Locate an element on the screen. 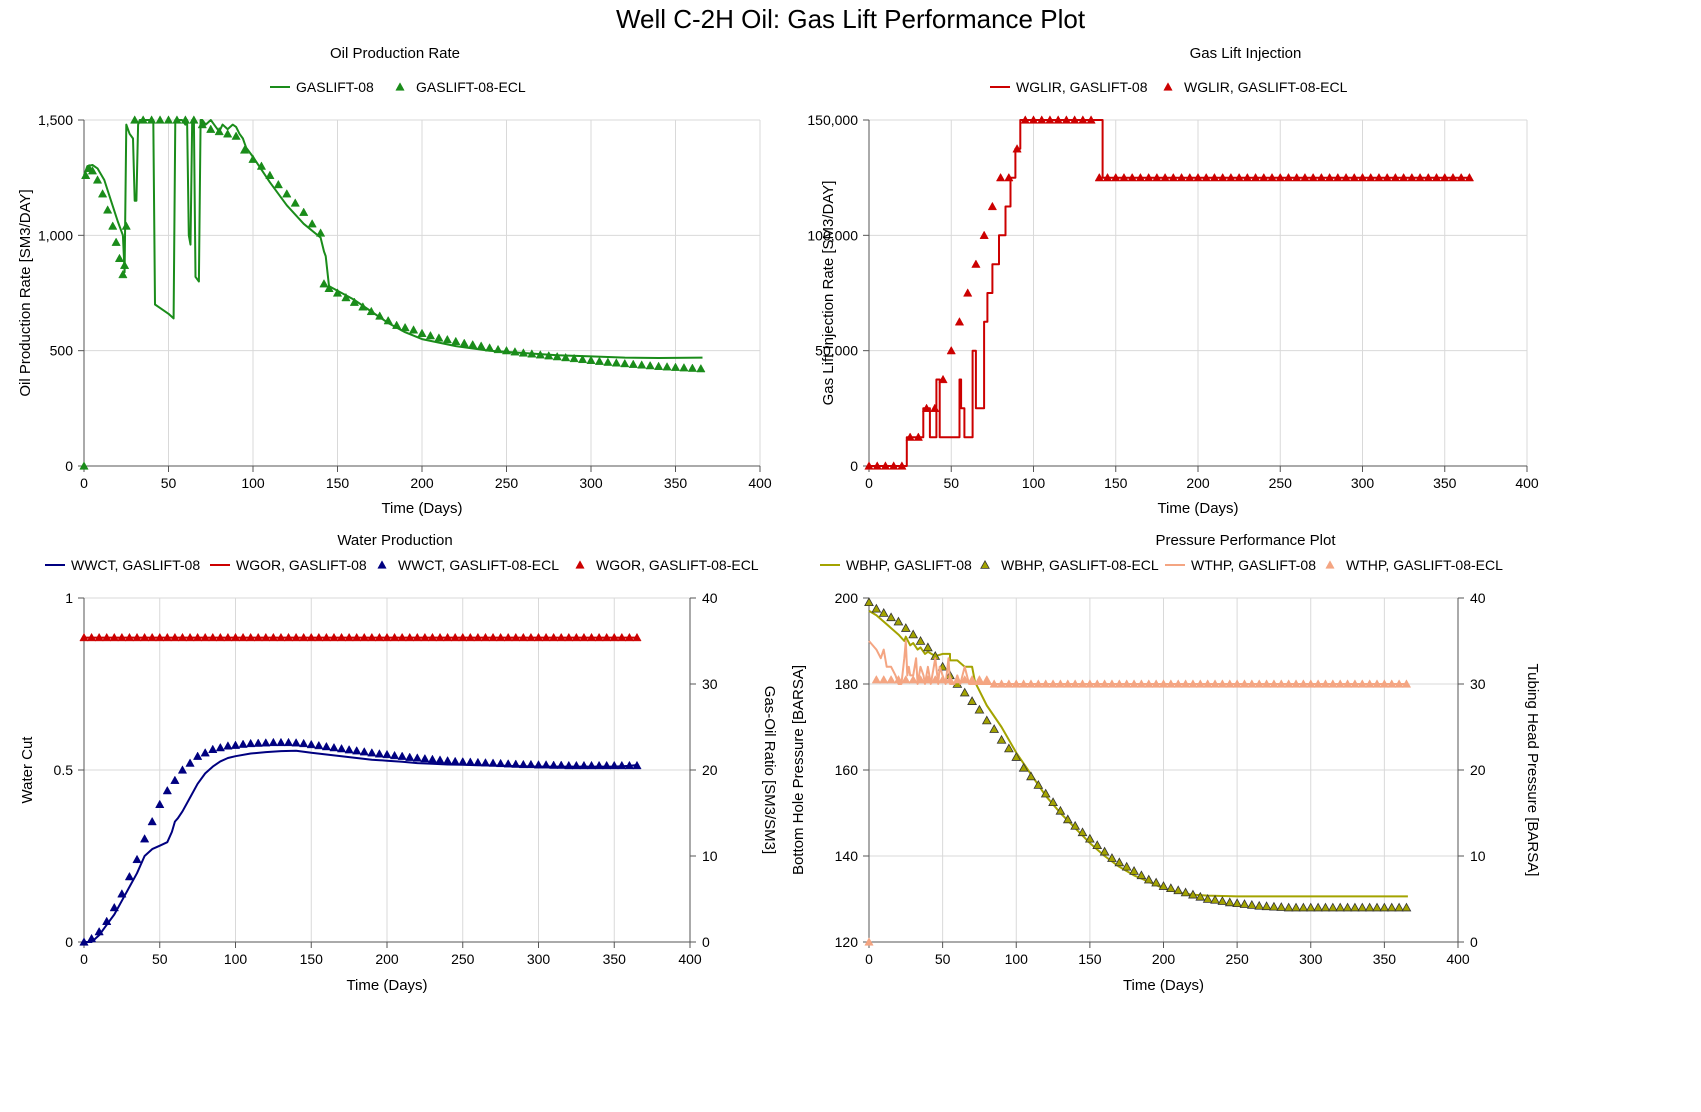 The image size is (1701, 1112). legend-label: GASLIFT-08 is located at coordinates (335, 87).